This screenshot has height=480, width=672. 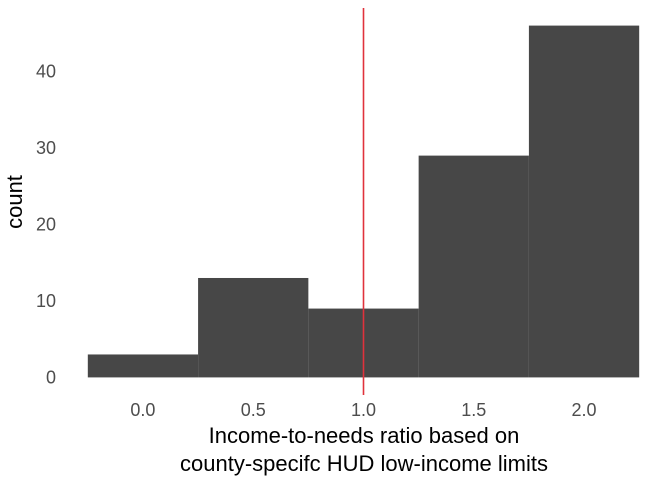 I want to click on x-tick-label: 0.0, so click(x=142, y=410).